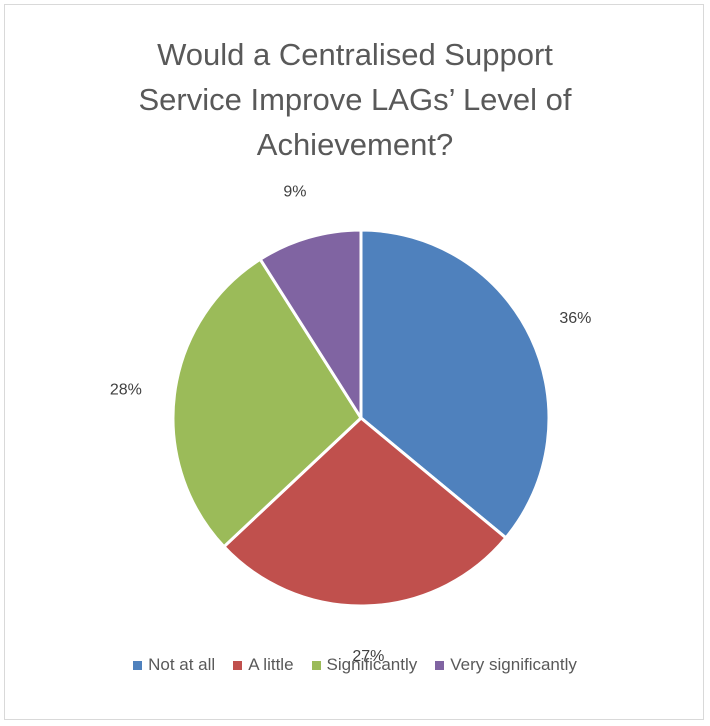  What do you see at coordinates (365, 512) in the screenshot?
I see `pie-slice-a-little` at bounding box center [365, 512].